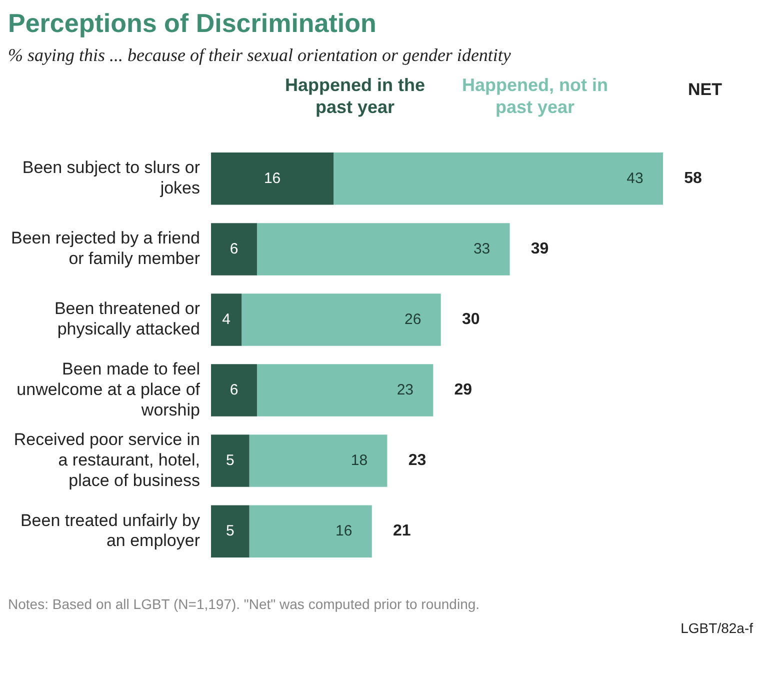 The image size is (762, 686). I want to click on chart-subtitle: % saying this ... because of their sexual orientation or gender identity, so click(260, 55).